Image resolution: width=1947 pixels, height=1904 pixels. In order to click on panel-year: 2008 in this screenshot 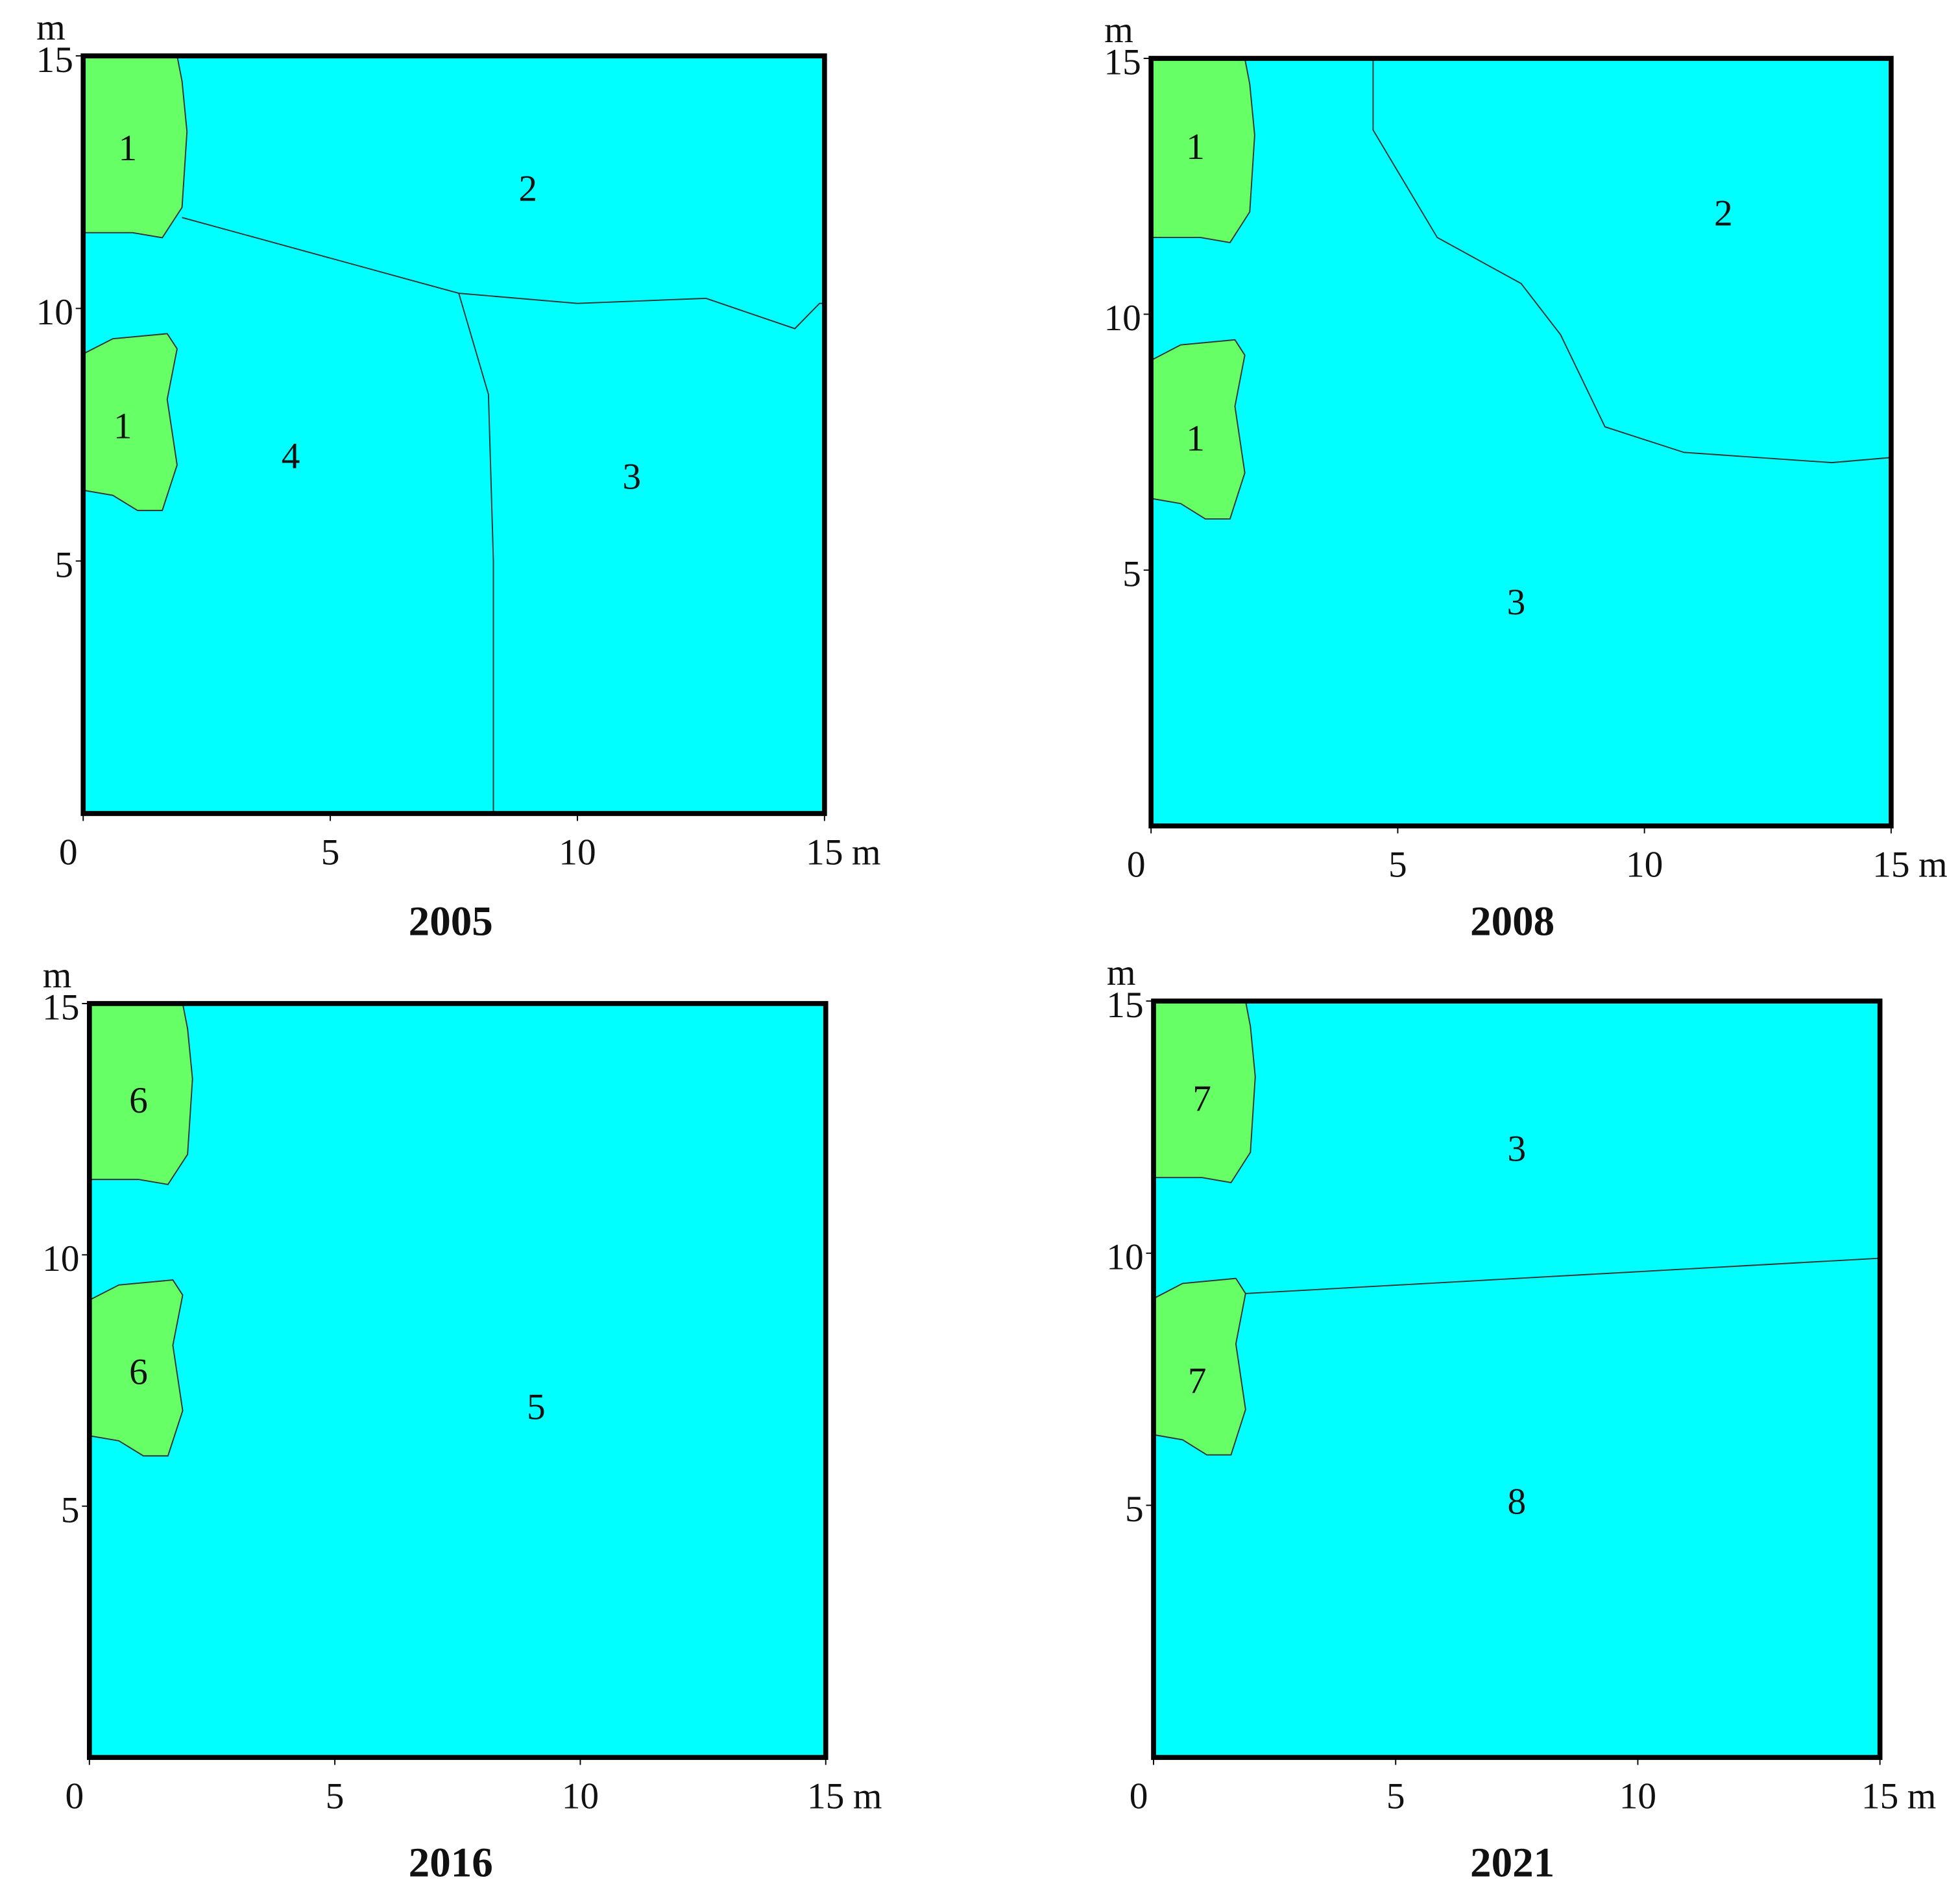, I will do `click(1512, 922)`.